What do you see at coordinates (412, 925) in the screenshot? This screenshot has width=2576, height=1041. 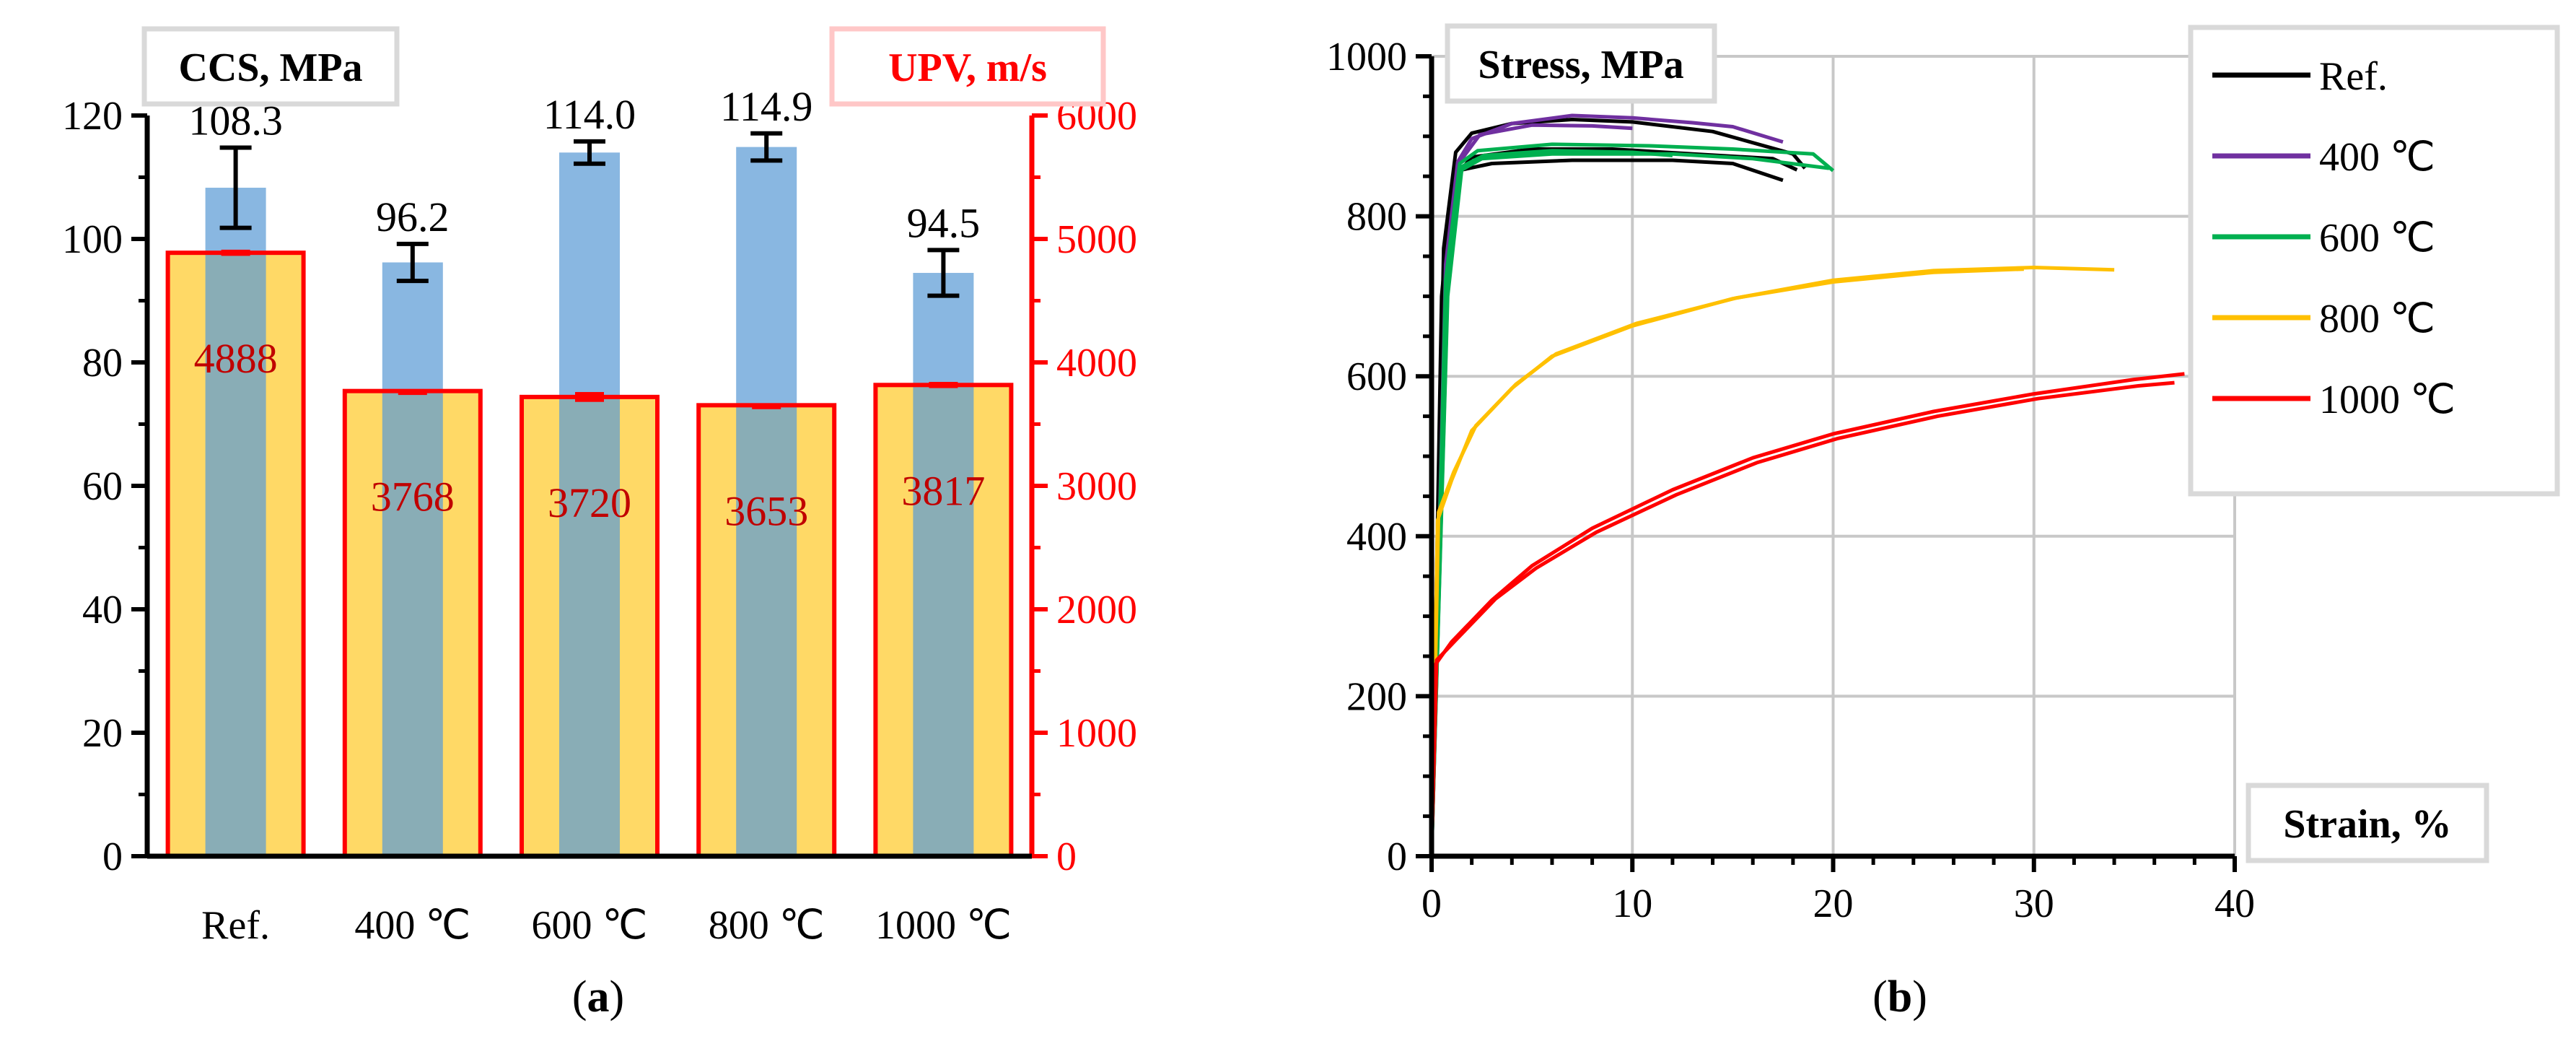 I see `category-label: 400 ℃` at bounding box center [412, 925].